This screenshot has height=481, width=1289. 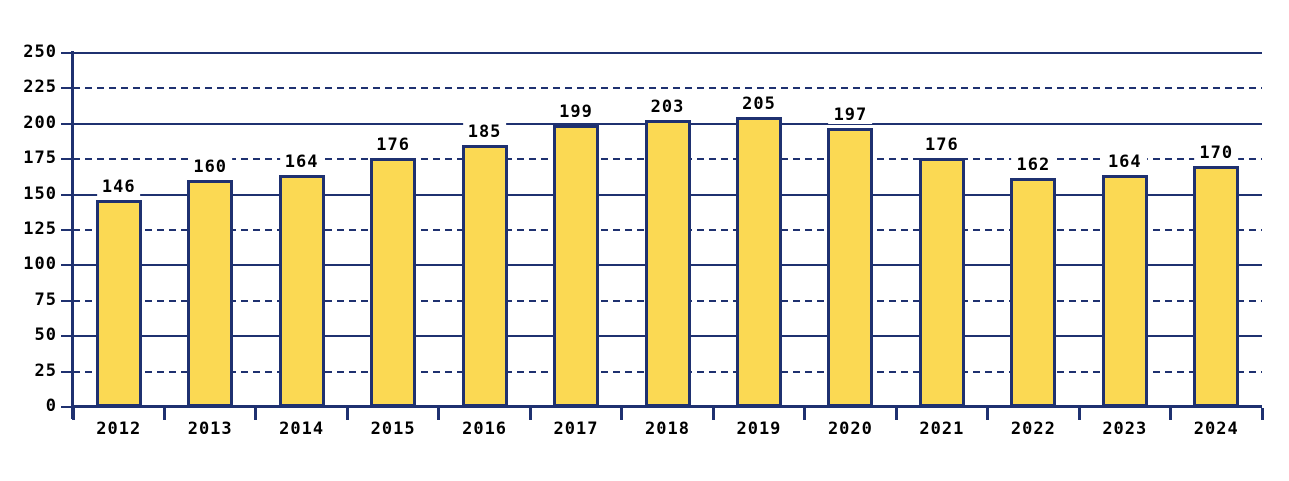 I want to click on bar-2023, so click(x=1124, y=290).